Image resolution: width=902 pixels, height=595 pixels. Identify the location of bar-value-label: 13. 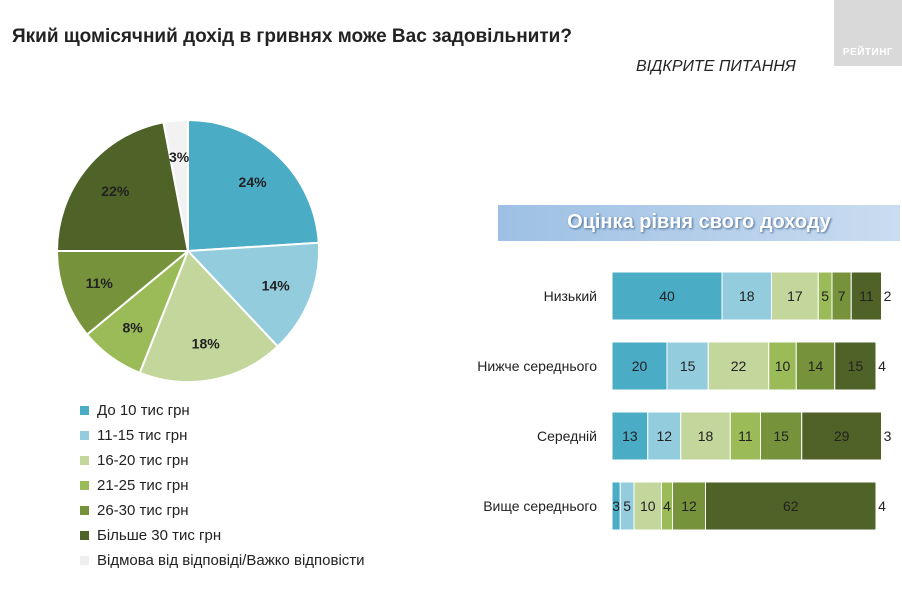
(630, 436).